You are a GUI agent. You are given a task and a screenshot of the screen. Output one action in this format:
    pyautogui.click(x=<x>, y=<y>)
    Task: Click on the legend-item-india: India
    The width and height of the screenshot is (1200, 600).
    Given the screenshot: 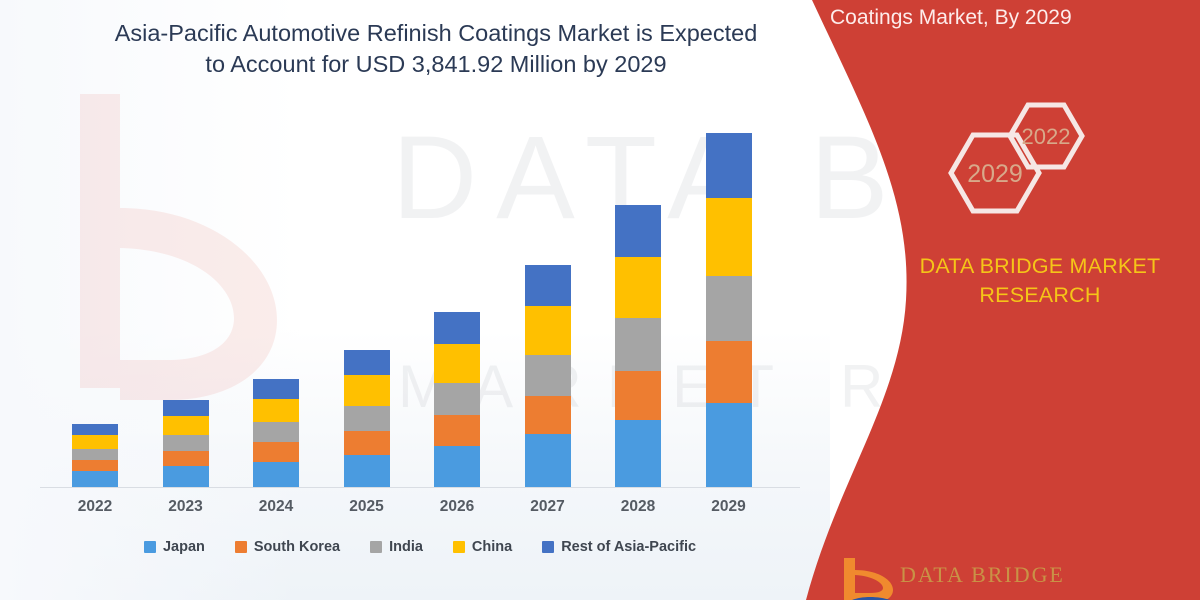 What is the action you would take?
    pyautogui.click(x=396, y=547)
    